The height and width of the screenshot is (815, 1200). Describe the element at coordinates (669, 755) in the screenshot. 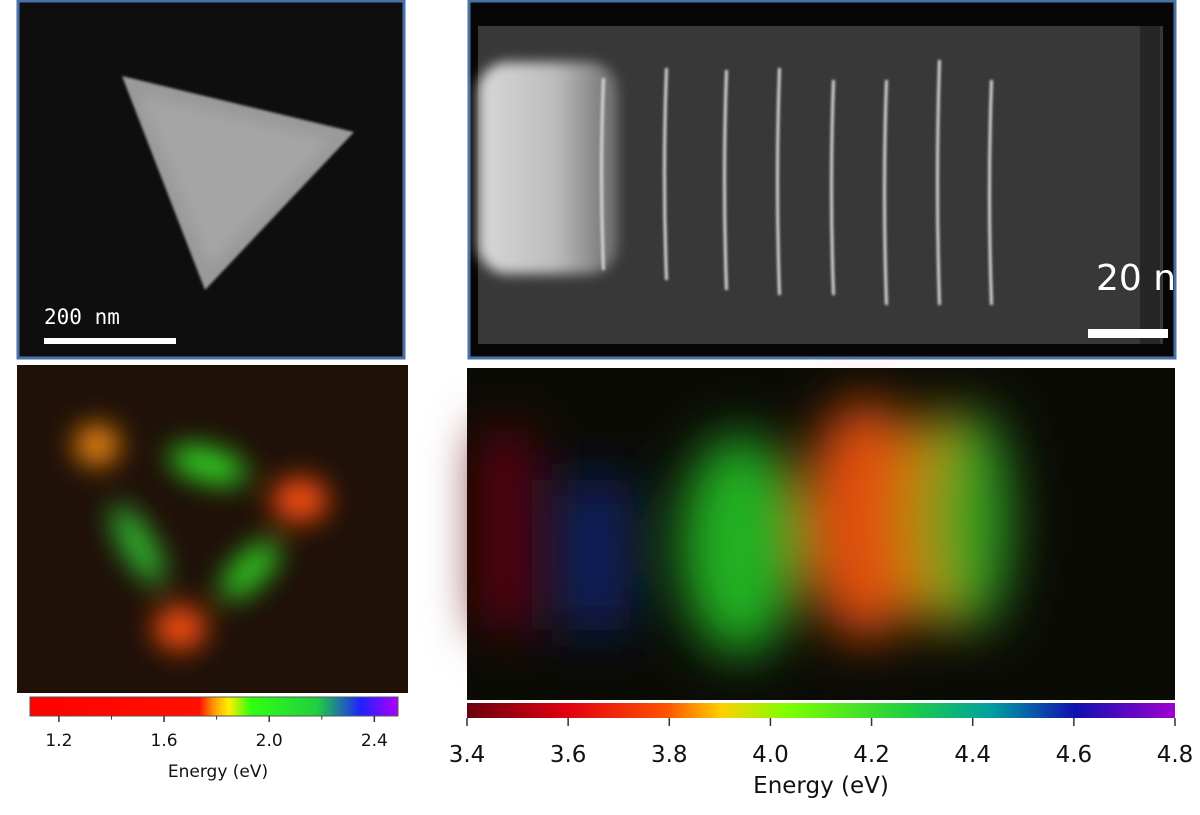

I see `tick-label: 3.8` at that location.